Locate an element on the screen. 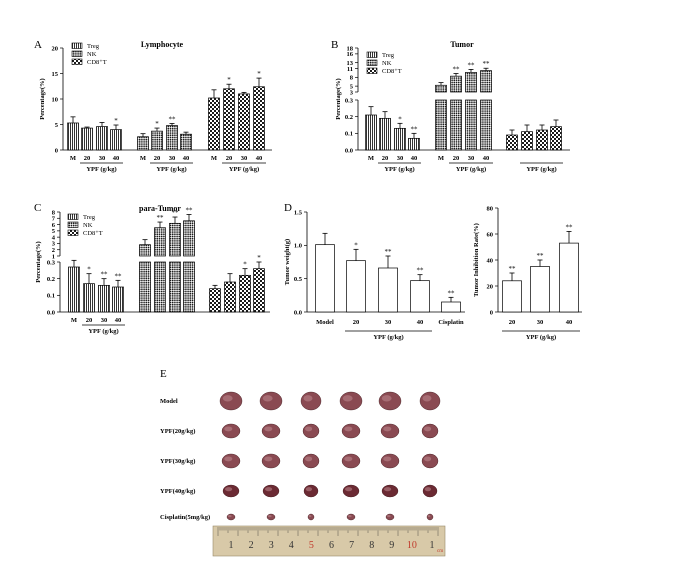  y-tick-label: 5 is located at coordinates (352, 86).